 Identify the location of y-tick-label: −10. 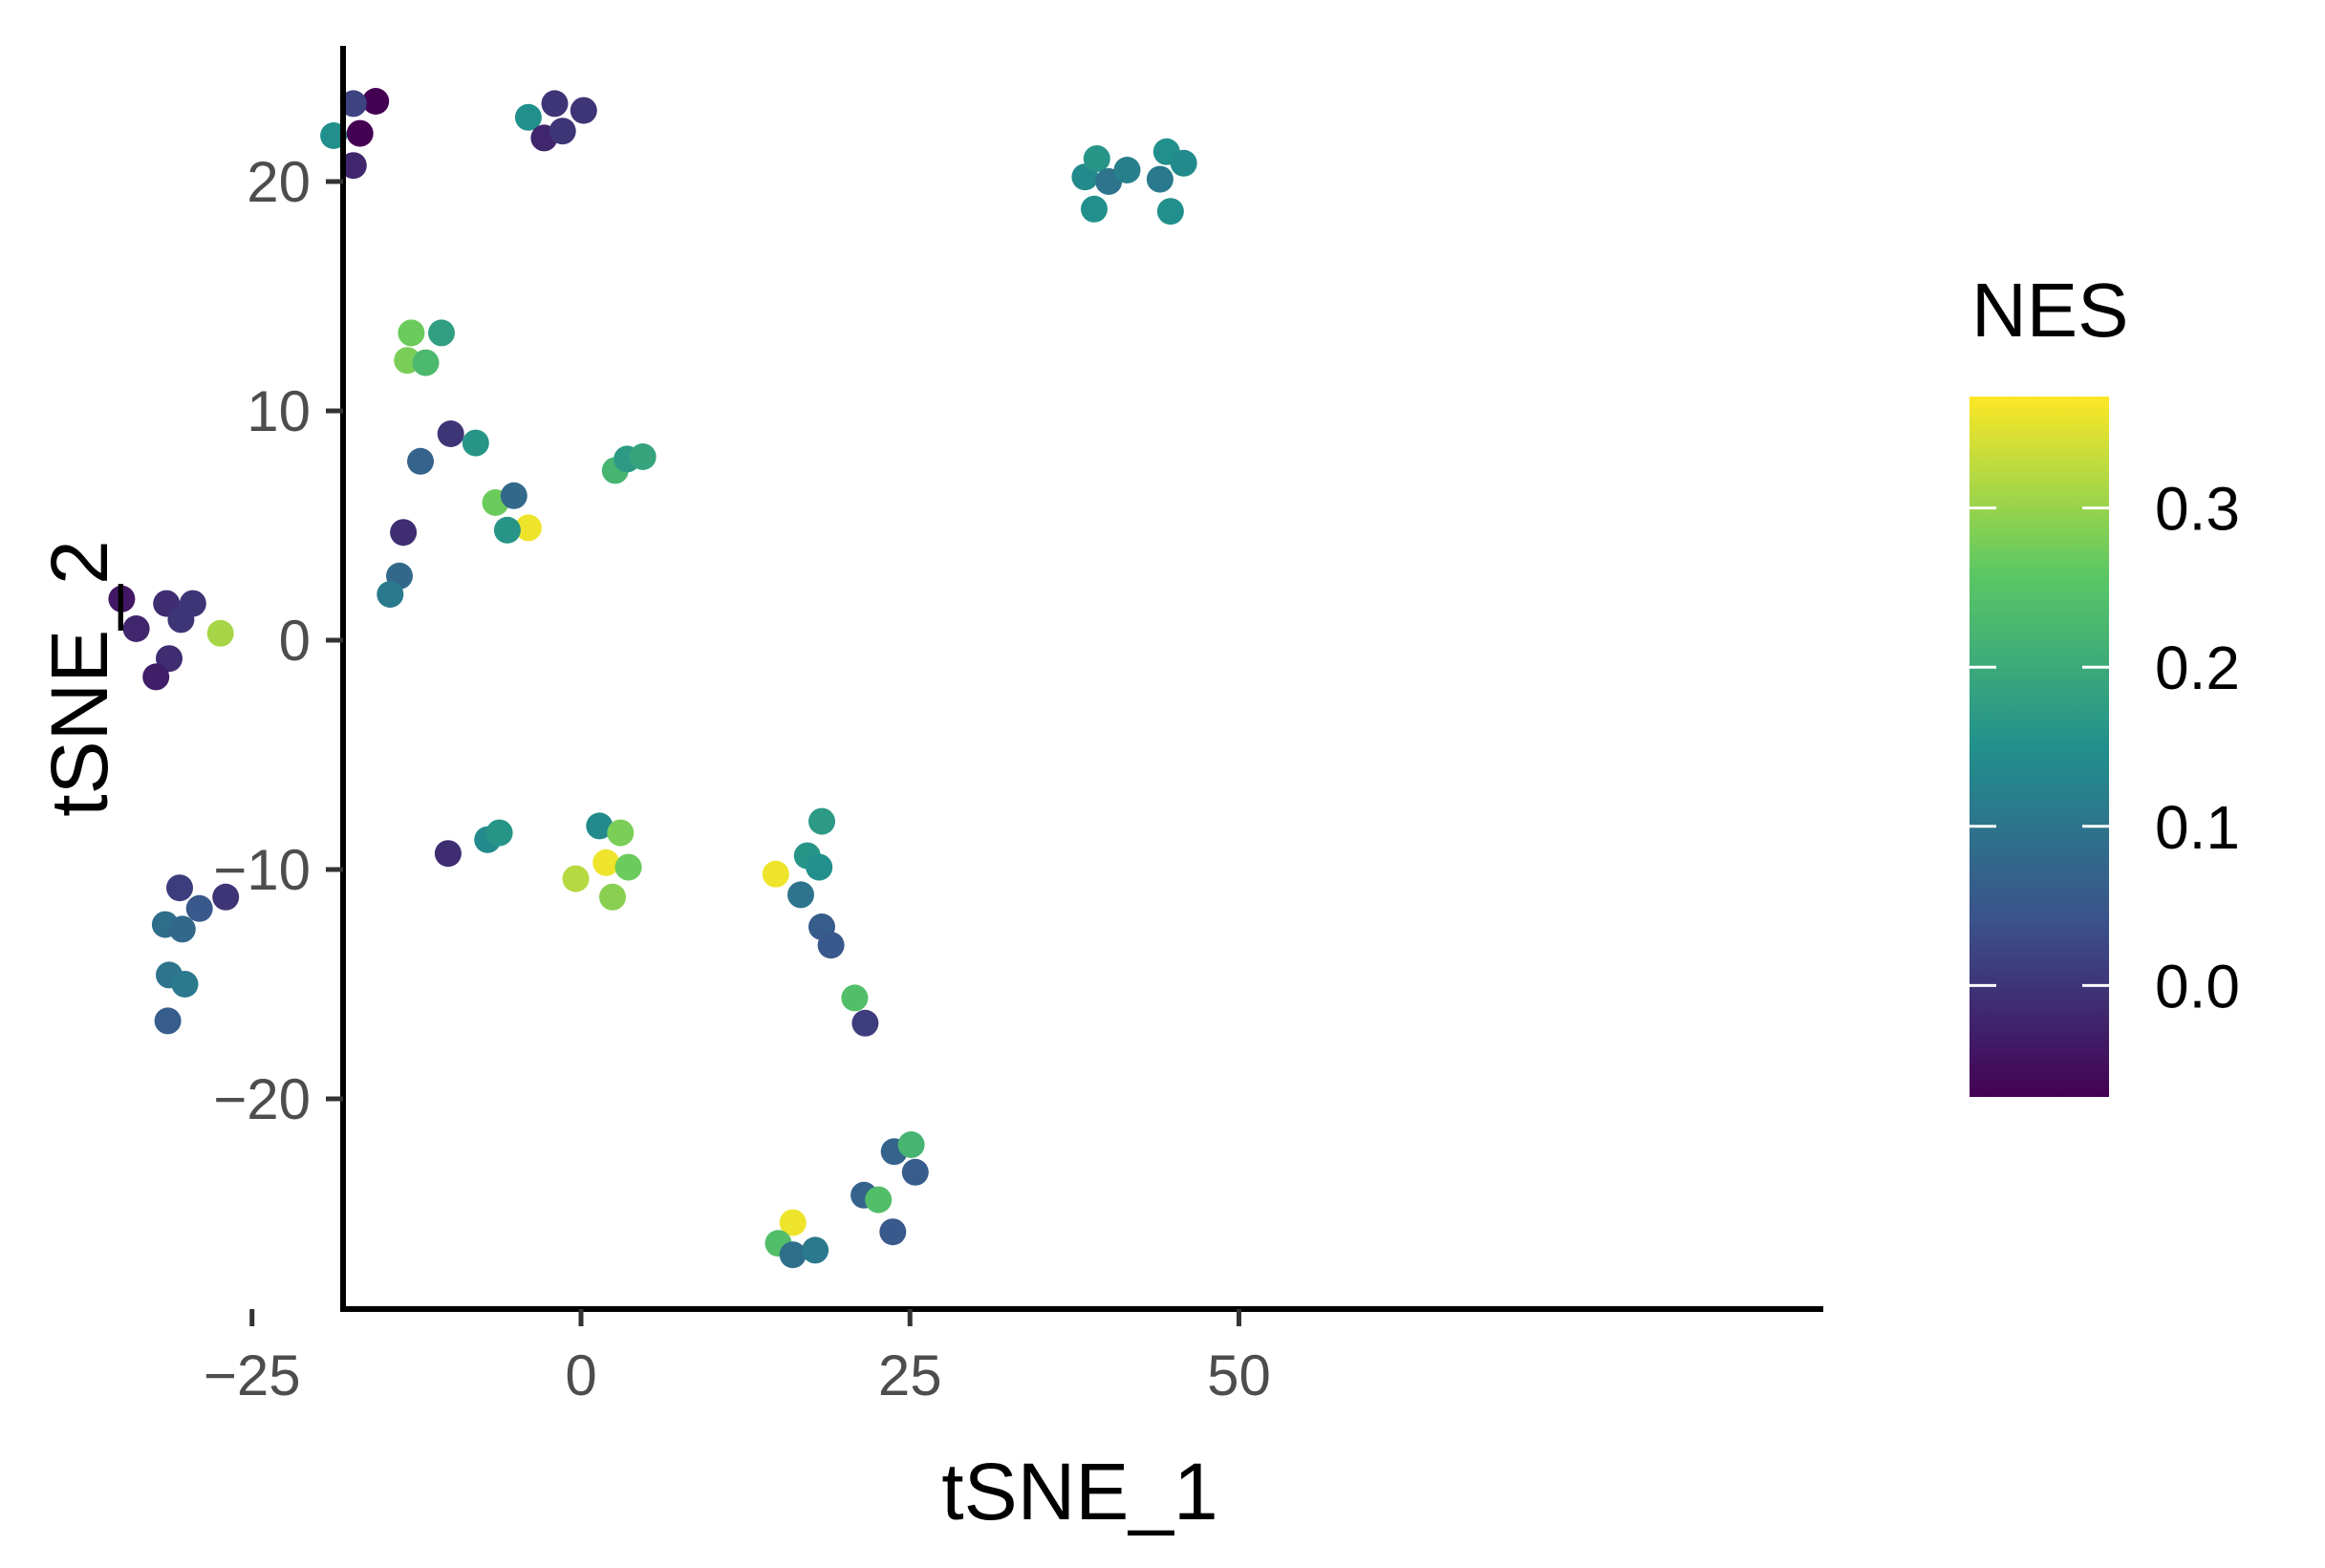
(262, 870).